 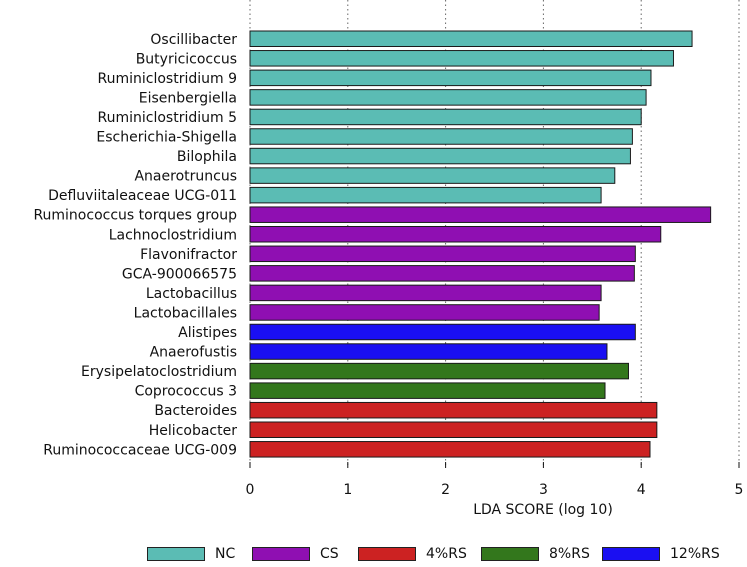 I want to click on bar-label-7: Anaerotruncus, so click(x=185, y=177).